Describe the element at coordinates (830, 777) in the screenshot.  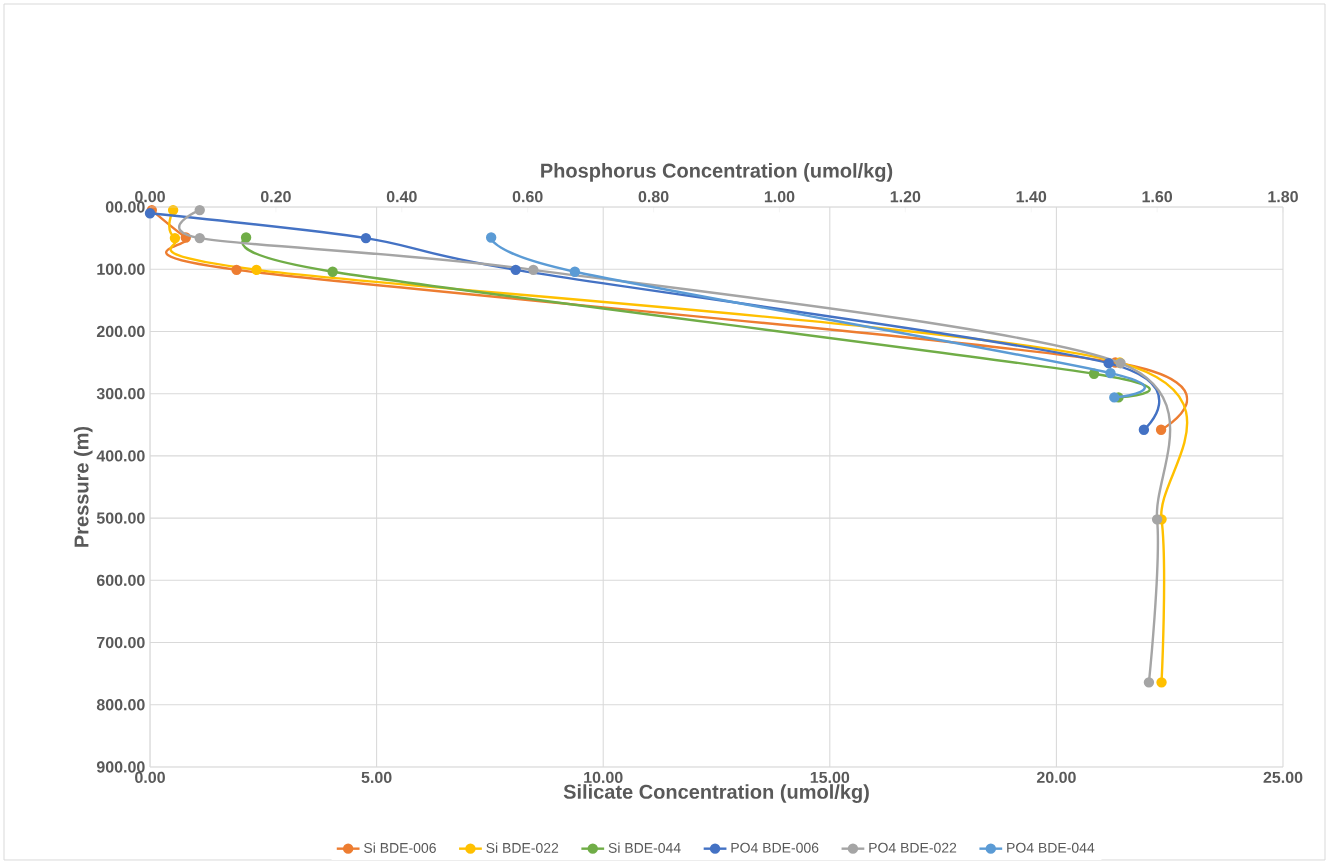
I see `x-tick-label: 15.00` at that location.